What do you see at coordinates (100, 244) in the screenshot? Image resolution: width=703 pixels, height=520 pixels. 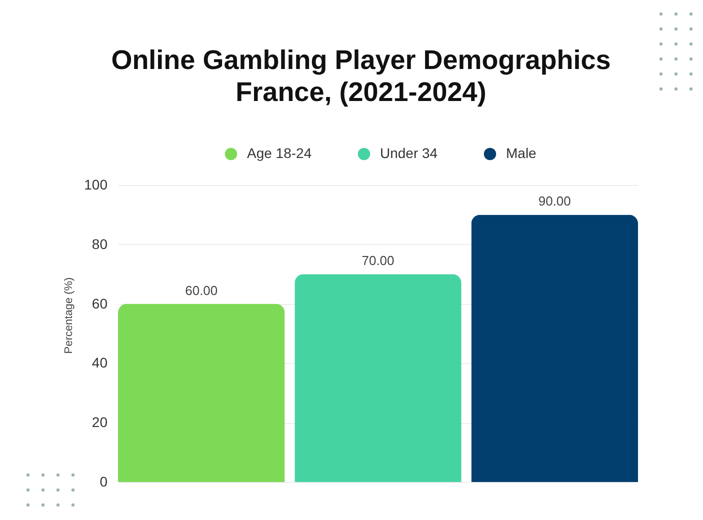 I see `y-tick-label: 80` at bounding box center [100, 244].